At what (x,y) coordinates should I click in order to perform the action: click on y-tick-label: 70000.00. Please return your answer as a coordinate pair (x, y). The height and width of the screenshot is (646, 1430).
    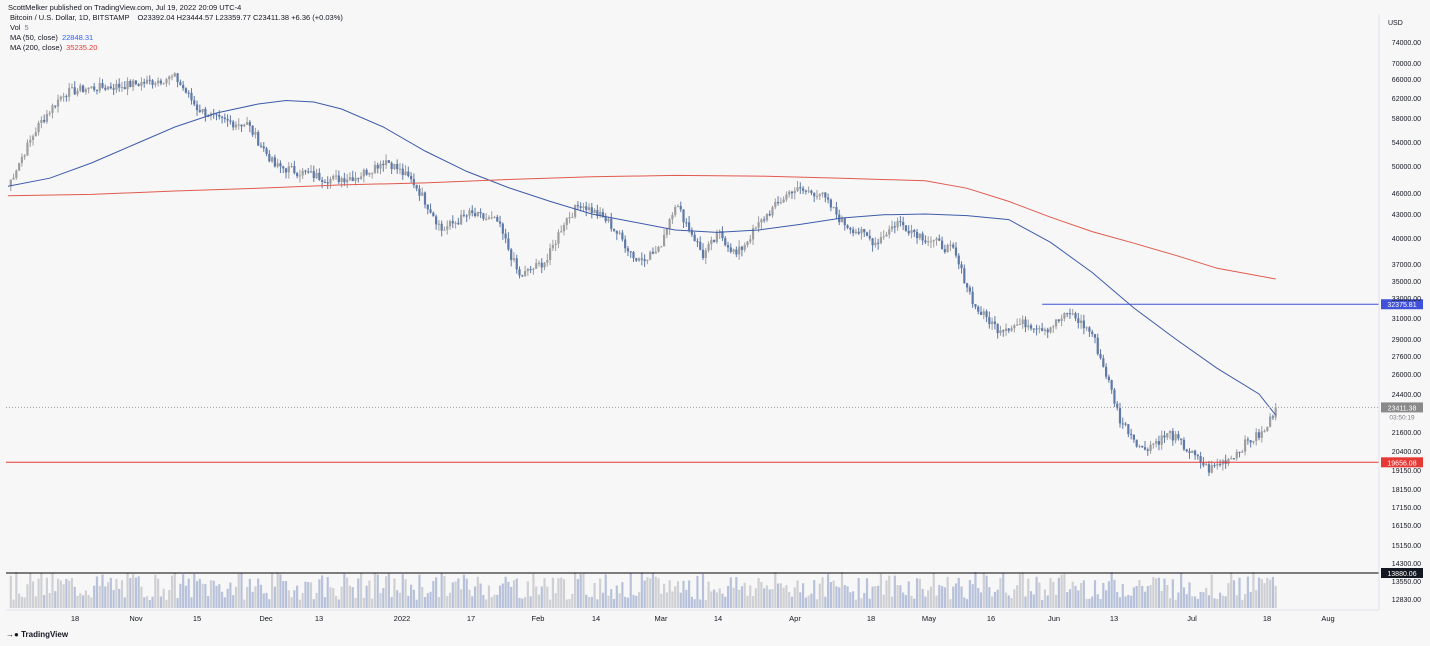
    Looking at the image, I should click on (1406, 64).